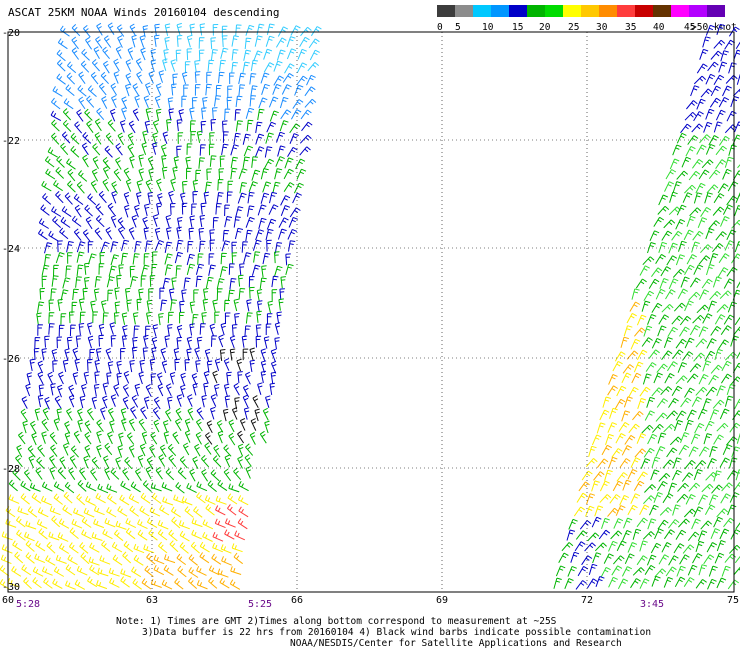 This screenshot has width=740, height=650. What do you see at coordinates (545, 27) in the screenshot?
I see `colorbar-label: 20` at bounding box center [545, 27].